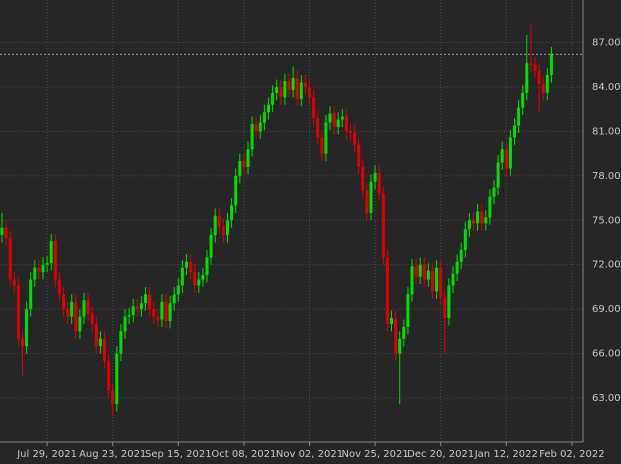  What do you see at coordinates (374, 454) in the screenshot?
I see `x-tick-label: Nov 25, 2021` at bounding box center [374, 454].